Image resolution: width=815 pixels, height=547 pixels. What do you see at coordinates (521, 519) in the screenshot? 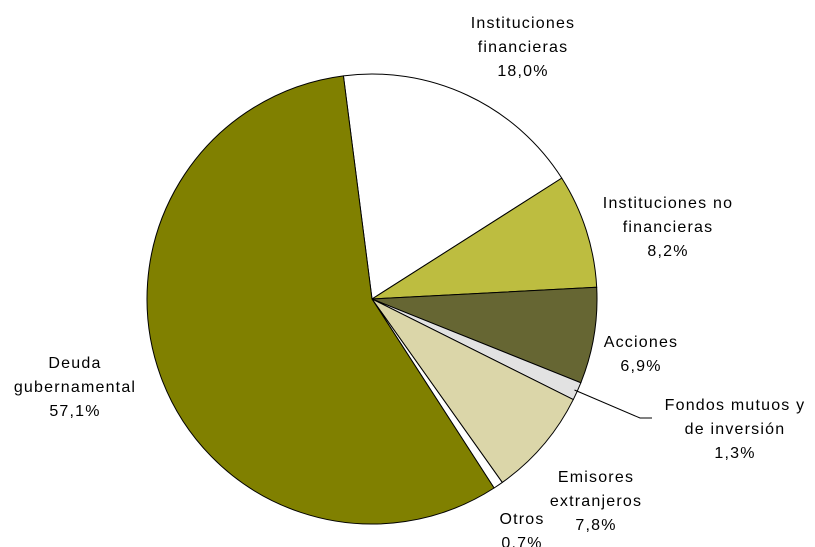
I see `label-name: Otros` at bounding box center [521, 519].